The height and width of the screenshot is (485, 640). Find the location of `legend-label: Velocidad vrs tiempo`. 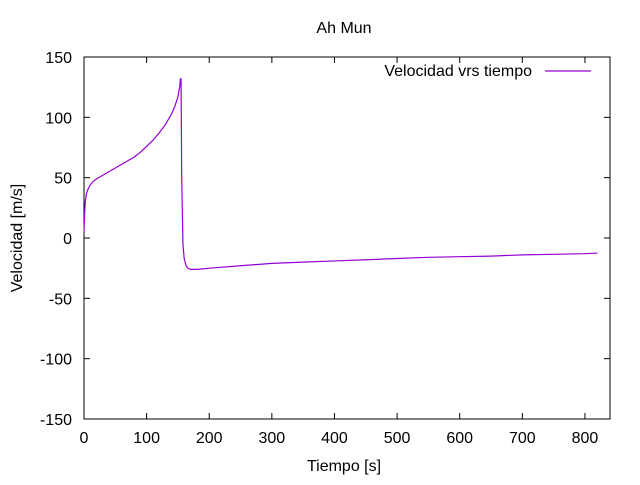

legend-label: Velocidad vrs tiempo is located at coordinates (458, 71).